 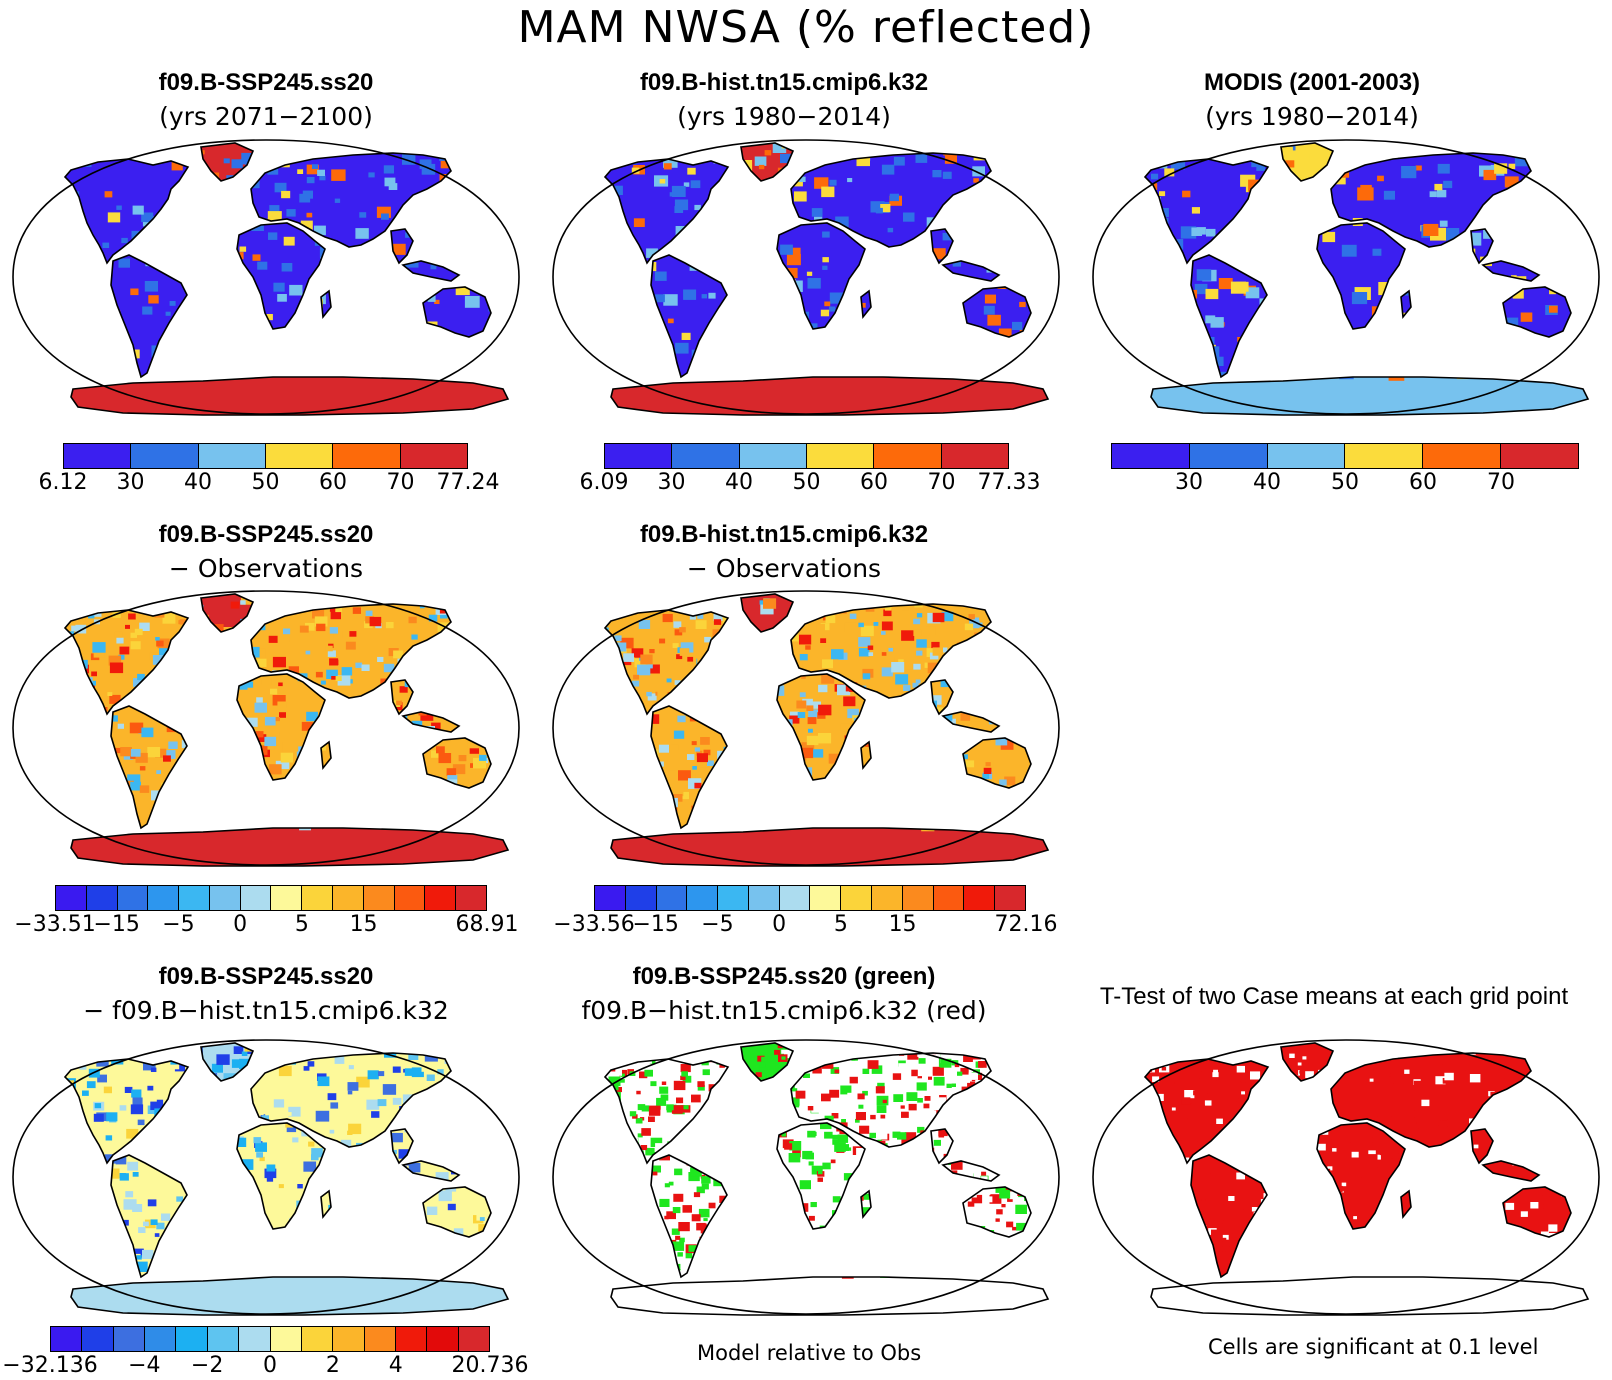 I want to click on panel-title-line2: (yrs 2071−2100), so click(x=266, y=116).